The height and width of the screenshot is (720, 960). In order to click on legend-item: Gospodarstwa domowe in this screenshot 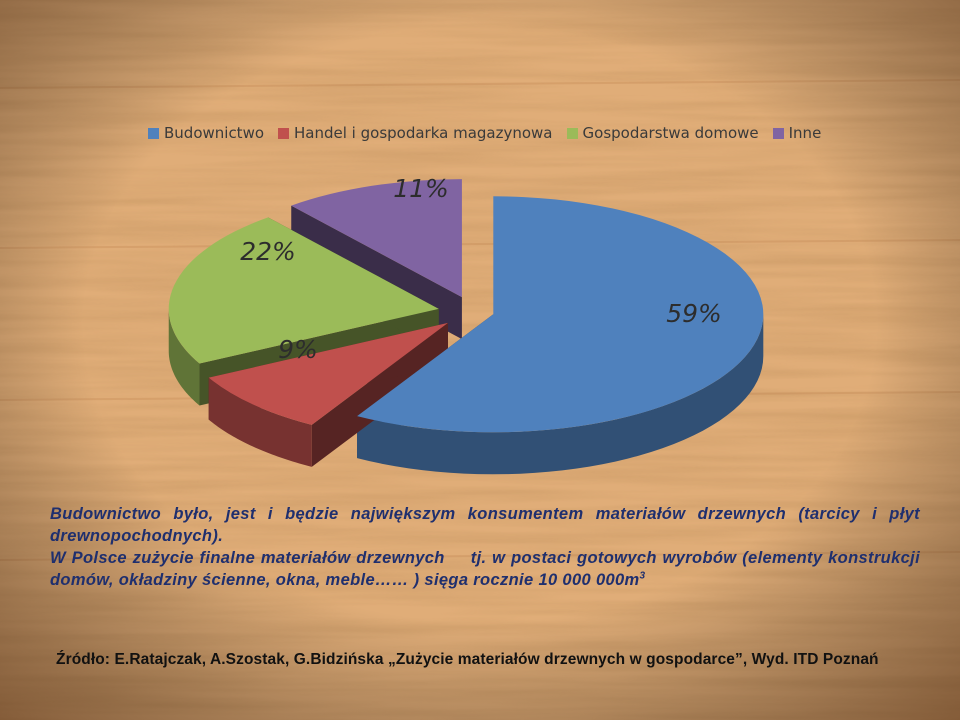, I will do `click(662, 133)`.